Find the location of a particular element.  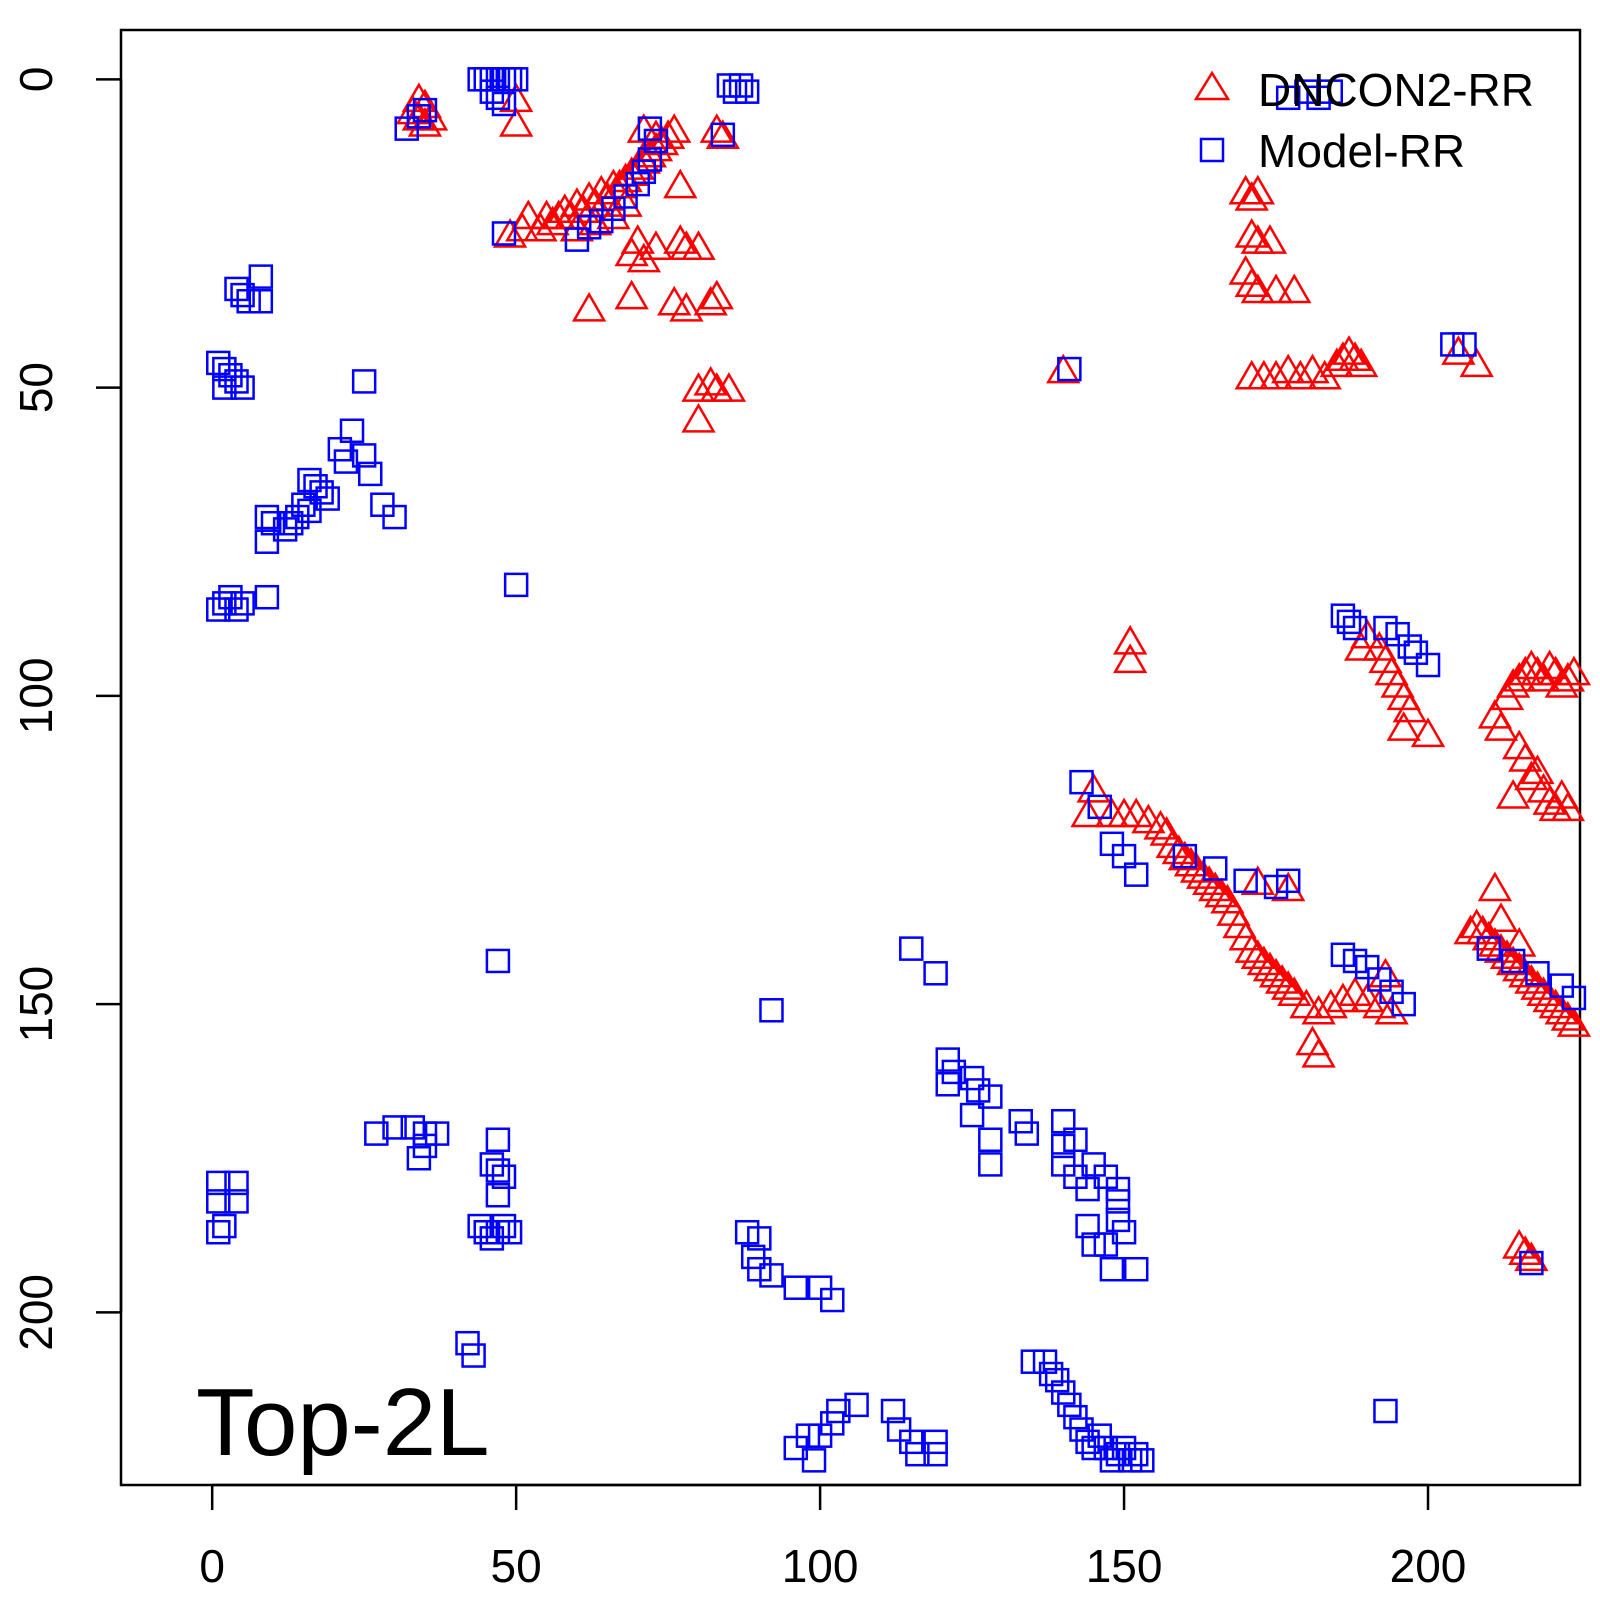

legend-marker-model-rr is located at coordinates (1212, 150).